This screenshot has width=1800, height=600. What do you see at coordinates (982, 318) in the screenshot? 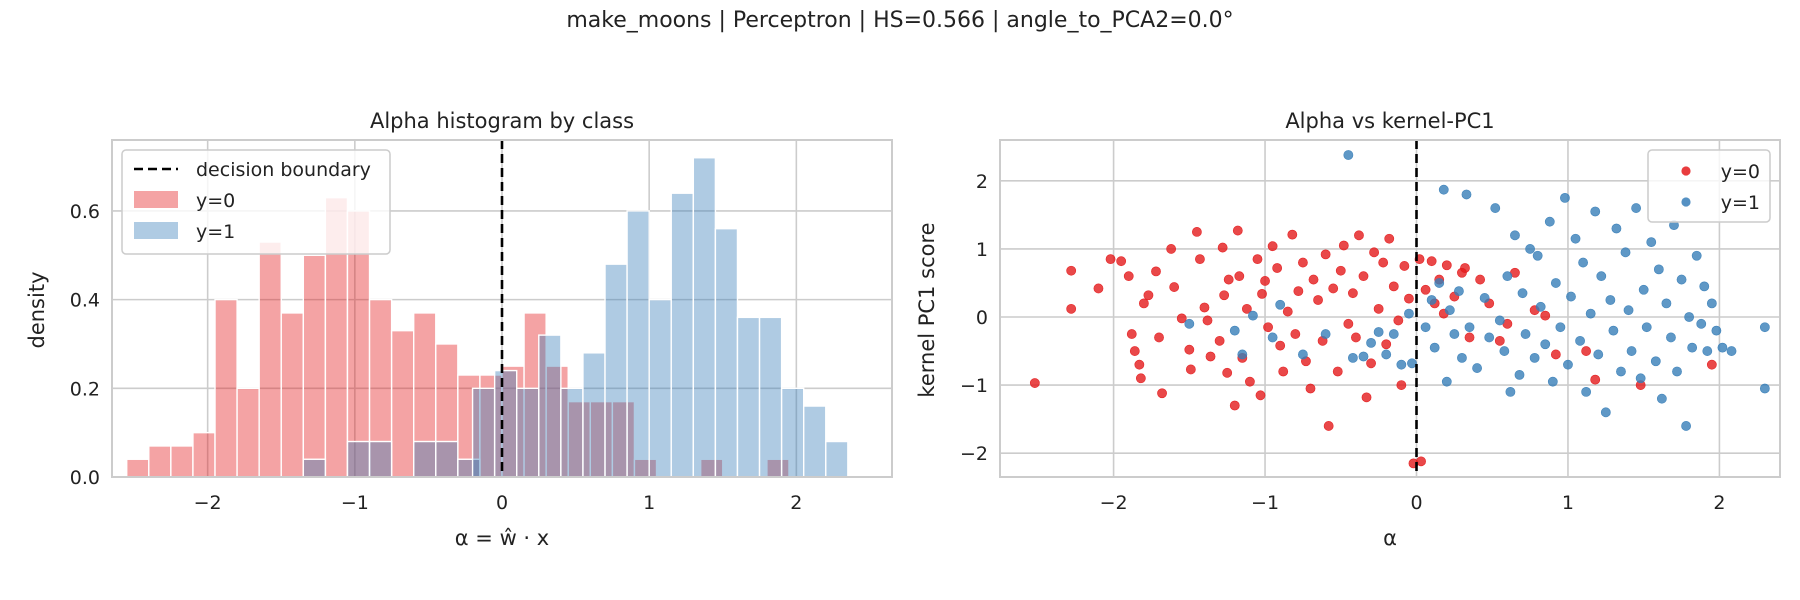
I see `scatter-ytick-label: 0` at bounding box center [982, 318].